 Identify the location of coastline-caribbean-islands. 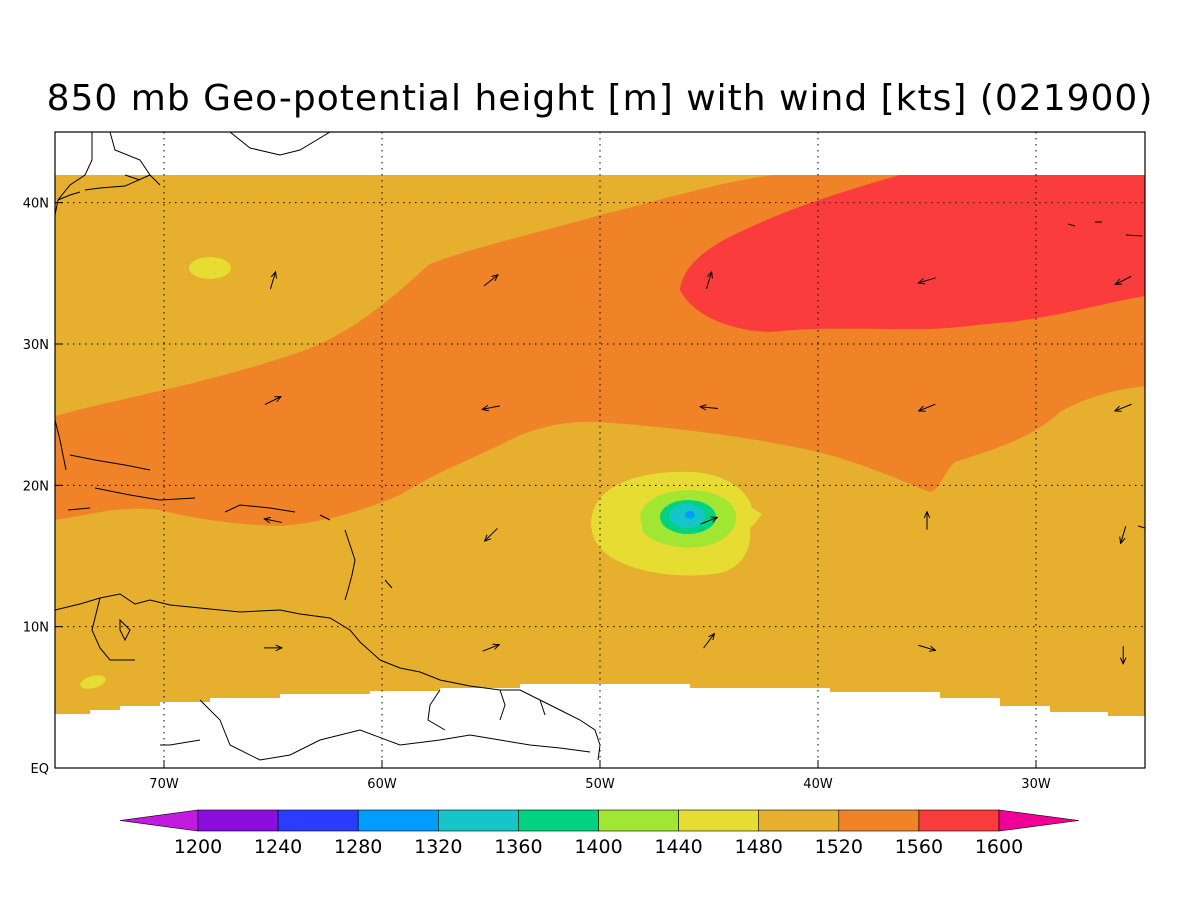
(224, 510).